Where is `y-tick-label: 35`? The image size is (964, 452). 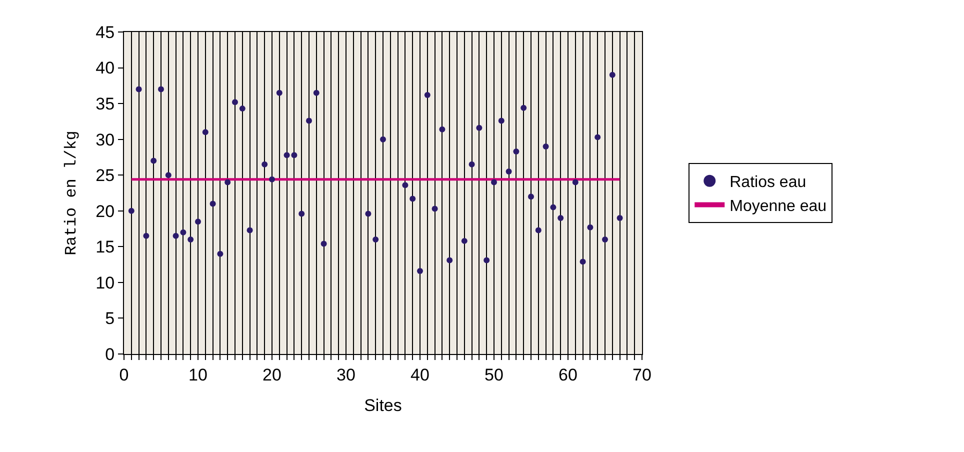 y-tick-label: 35 is located at coordinates (105, 104).